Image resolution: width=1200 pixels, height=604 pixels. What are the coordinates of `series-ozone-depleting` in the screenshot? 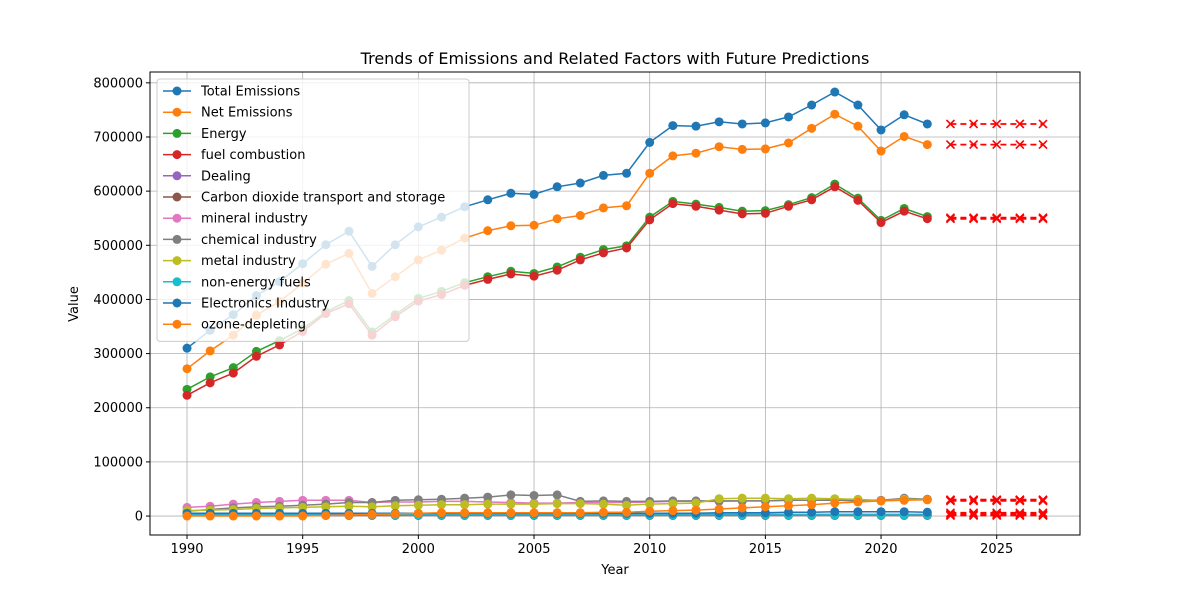 It's located at (557, 508).